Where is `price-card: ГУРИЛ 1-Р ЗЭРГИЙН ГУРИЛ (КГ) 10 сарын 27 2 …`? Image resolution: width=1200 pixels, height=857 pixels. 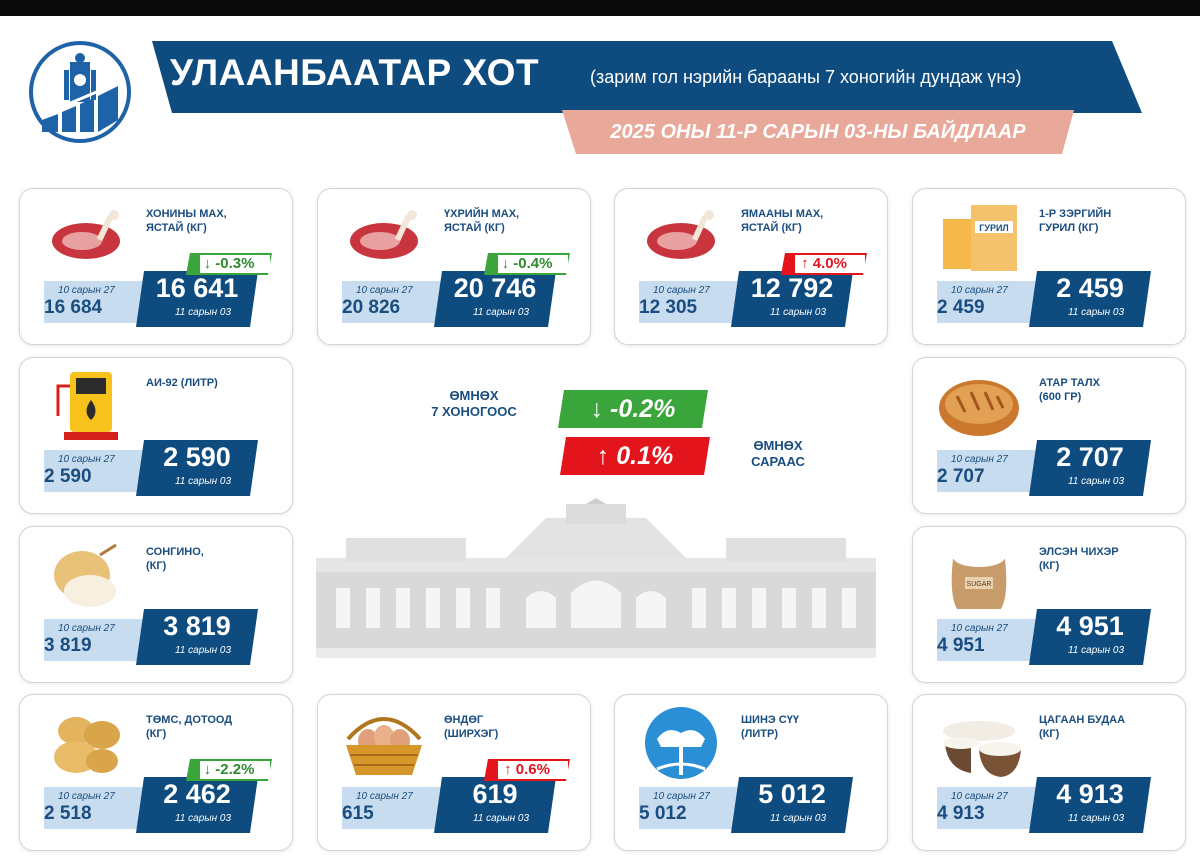 price-card: ГУРИЛ 1-Р ЗЭРГИЙН ГУРИЛ (КГ) 10 сарын 27 2 … is located at coordinates (1049, 266).